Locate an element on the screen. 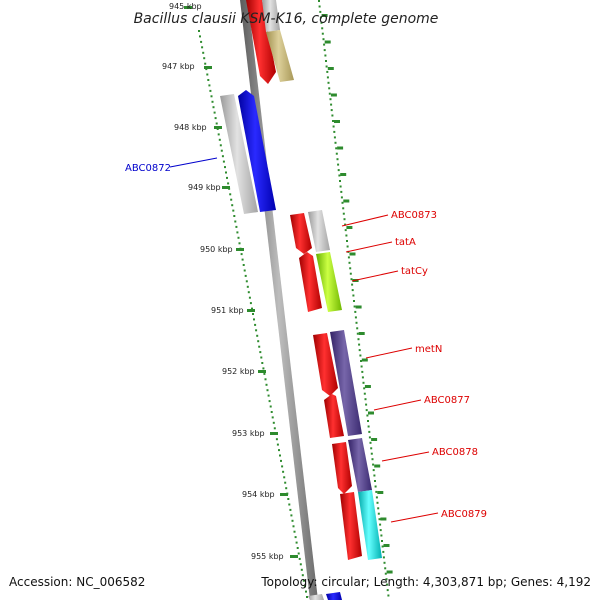 The width and height of the screenshot is (600, 600). label-abc0878: ABC0878 is located at coordinates (455, 452).